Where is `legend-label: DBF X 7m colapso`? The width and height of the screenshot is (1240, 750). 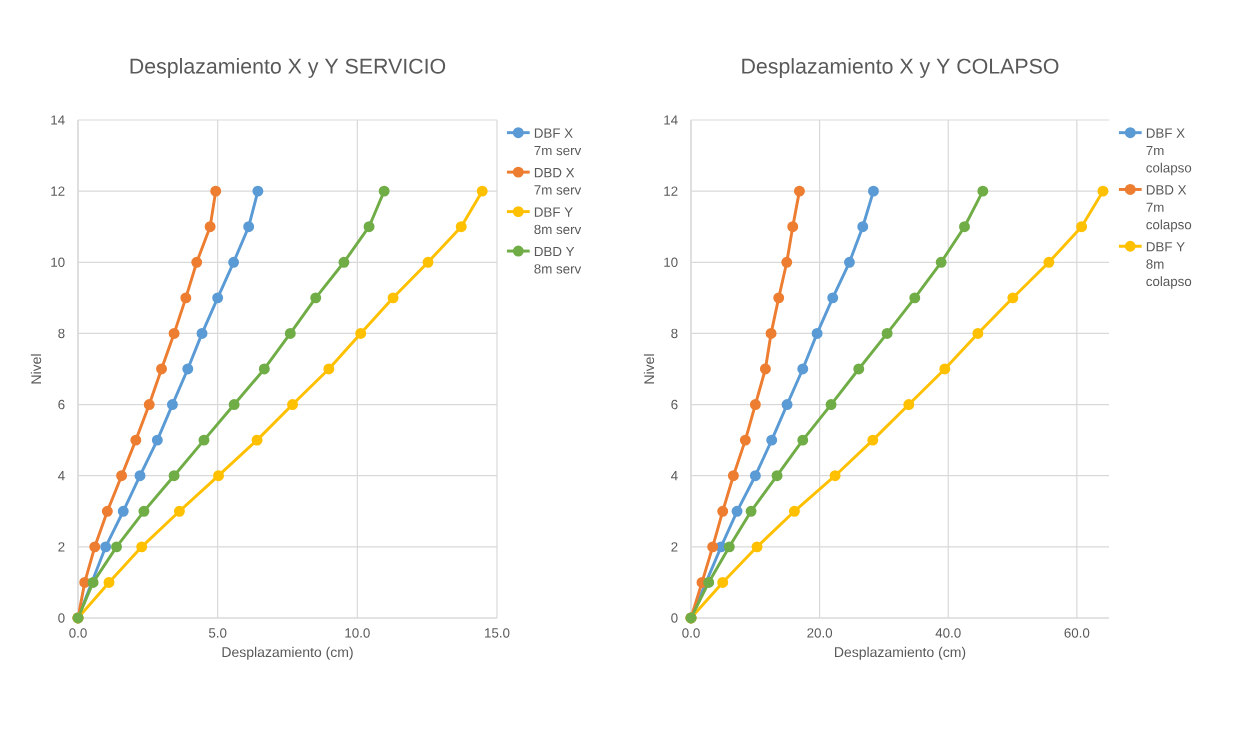 legend-label: DBF X 7m colapso is located at coordinates (1169, 152).